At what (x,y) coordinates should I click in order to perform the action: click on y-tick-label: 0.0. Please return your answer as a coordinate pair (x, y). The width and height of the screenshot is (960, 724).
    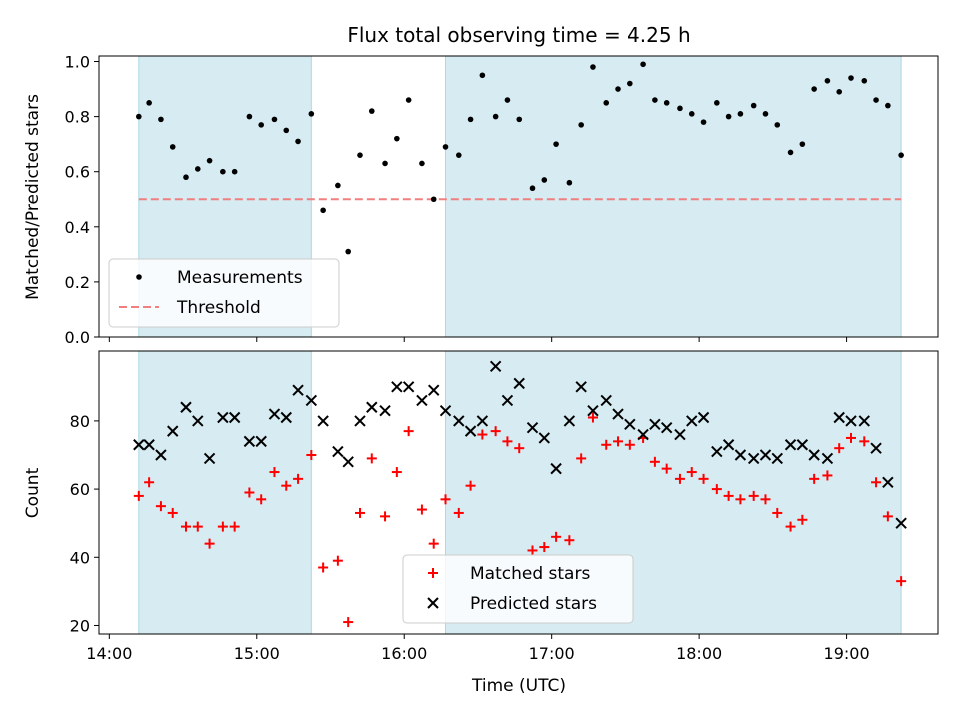
    Looking at the image, I should click on (77, 337).